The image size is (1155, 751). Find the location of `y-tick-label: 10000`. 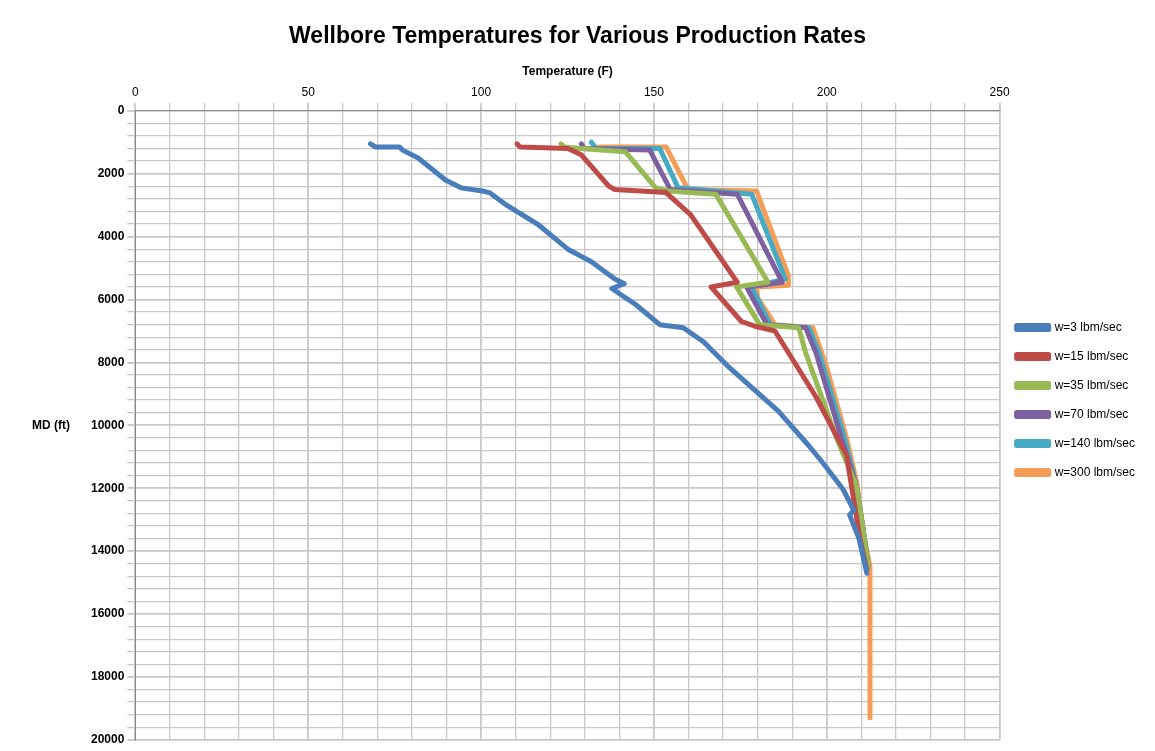

y-tick-label: 10000 is located at coordinates (107, 424).